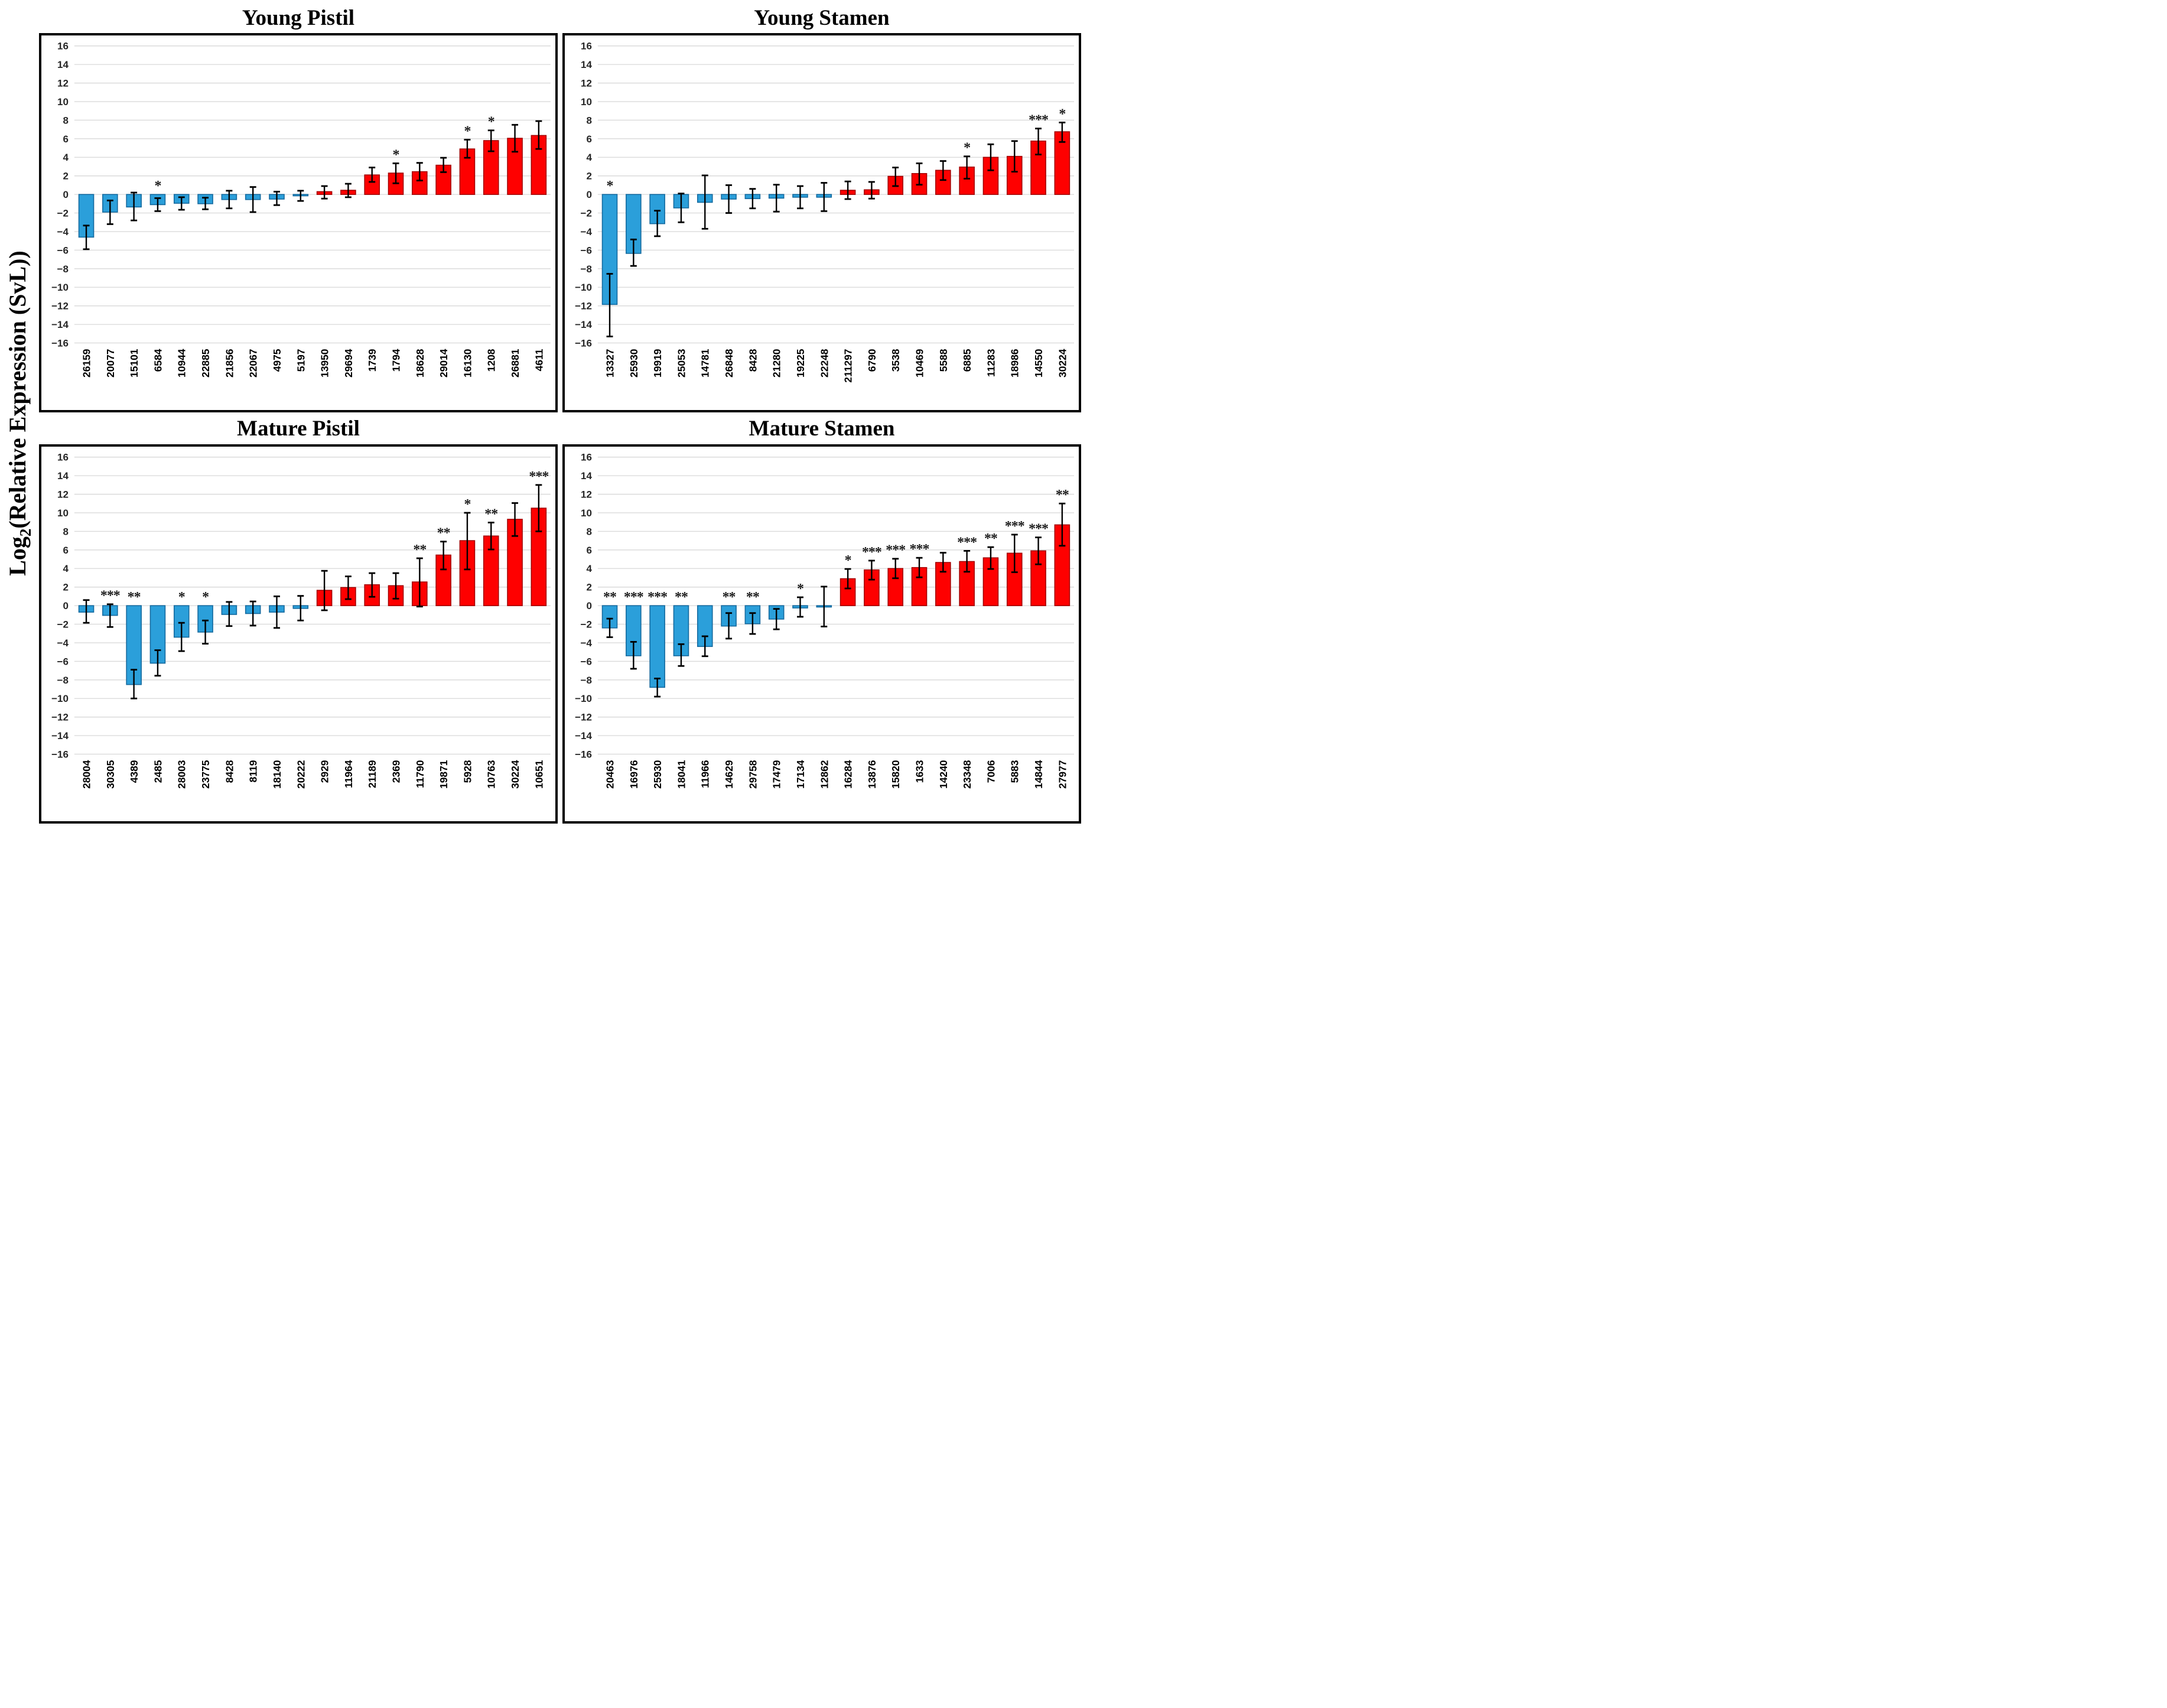 The height and width of the screenshot is (1708, 2167). Describe the element at coordinates (848, 366) in the screenshot. I see `x-tick-label: 211297` at that location.